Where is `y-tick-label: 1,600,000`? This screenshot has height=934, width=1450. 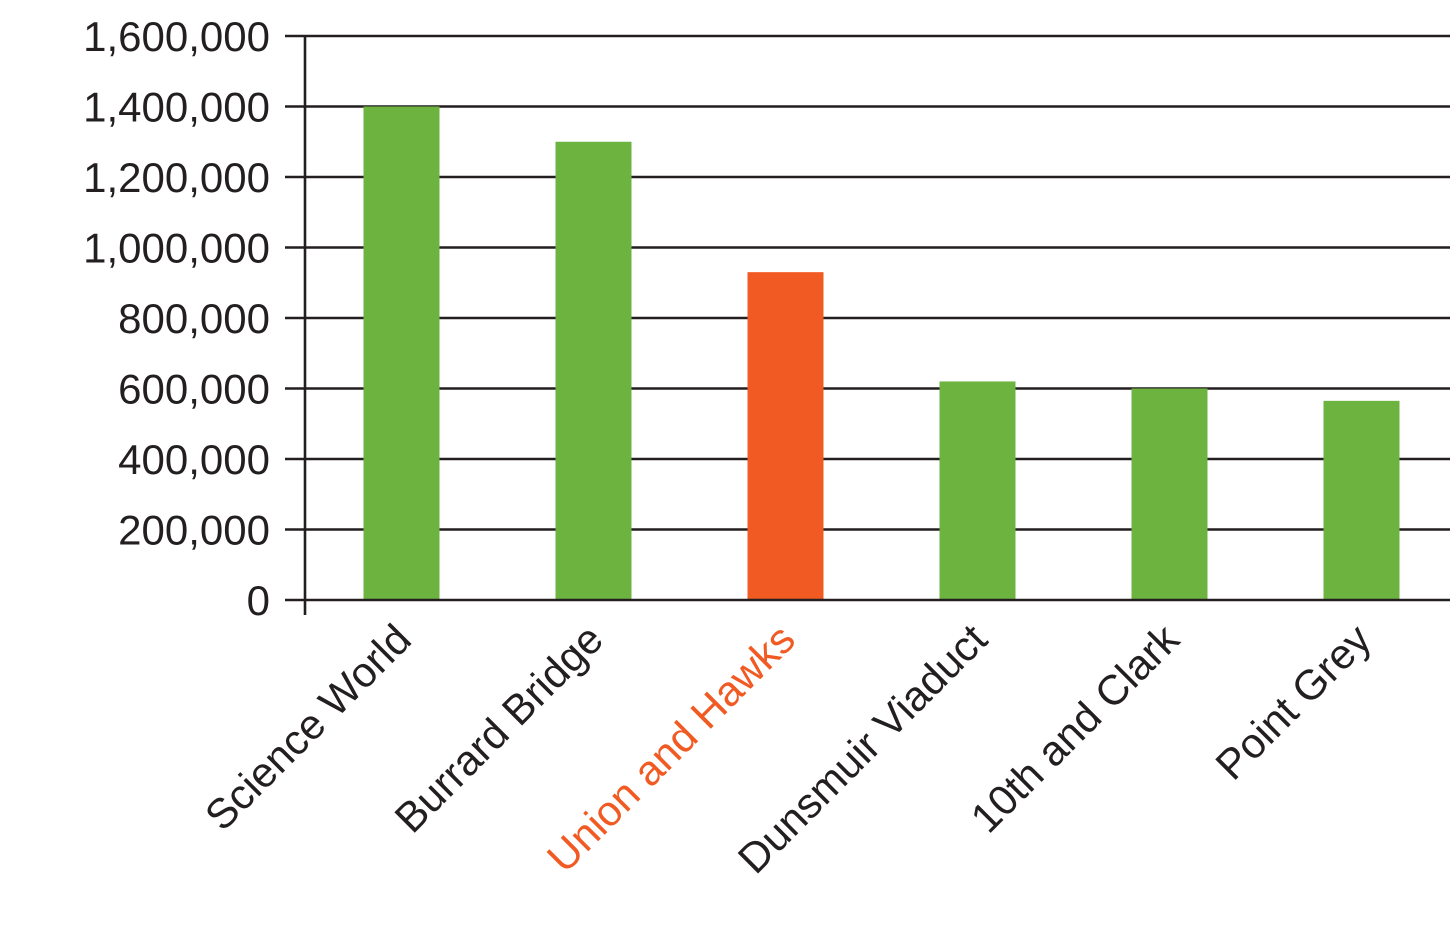 y-tick-label: 1,600,000 is located at coordinates (176, 36).